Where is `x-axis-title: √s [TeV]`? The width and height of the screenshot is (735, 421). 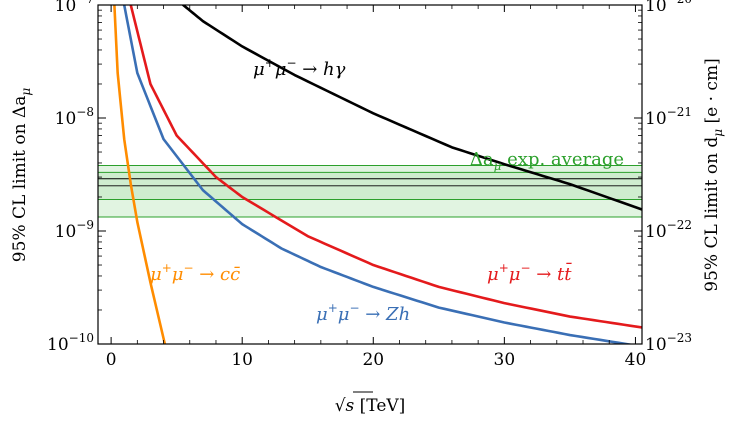 x-axis-title: √s [TeV] is located at coordinates (370, 406).